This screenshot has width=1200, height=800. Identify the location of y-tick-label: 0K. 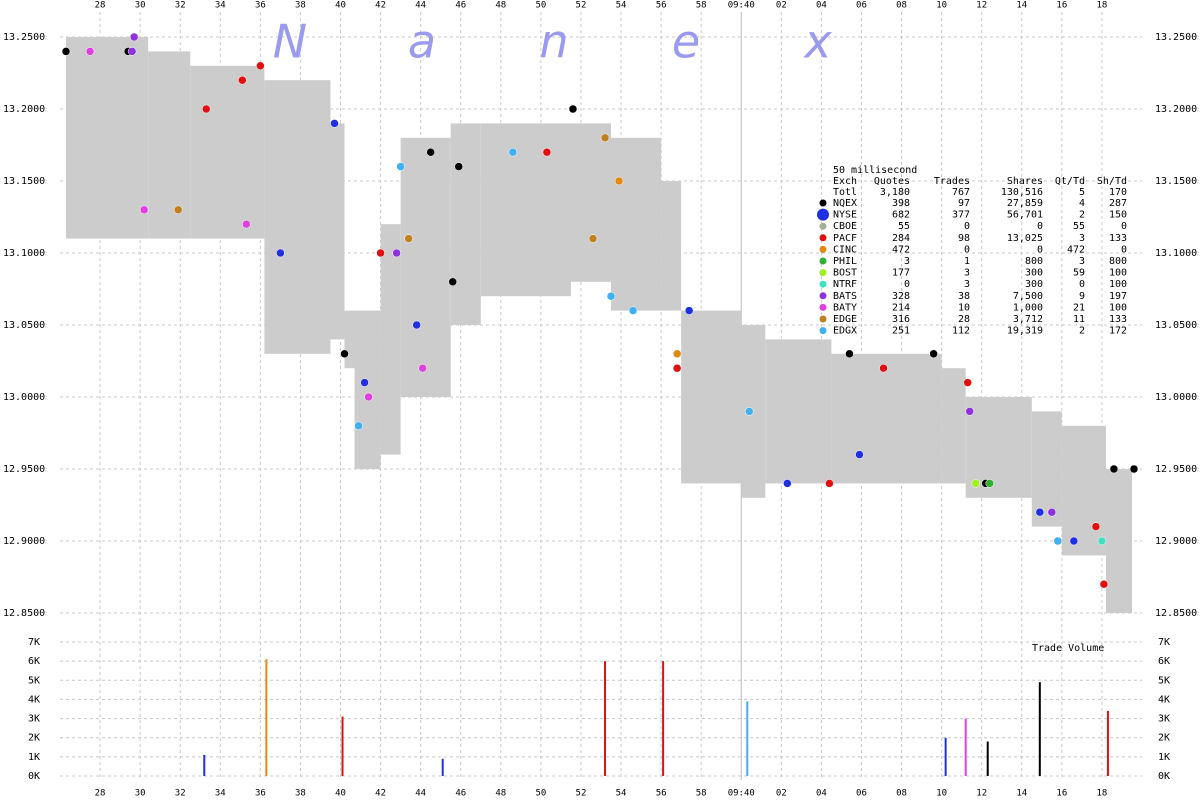
(34, 776).